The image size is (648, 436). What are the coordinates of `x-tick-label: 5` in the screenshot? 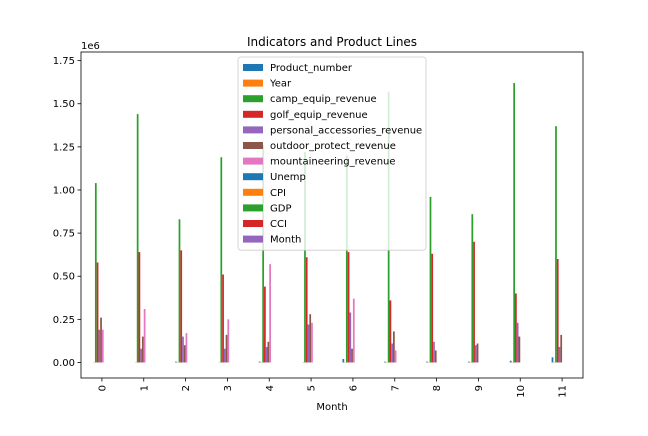 It's located at (312, 388).